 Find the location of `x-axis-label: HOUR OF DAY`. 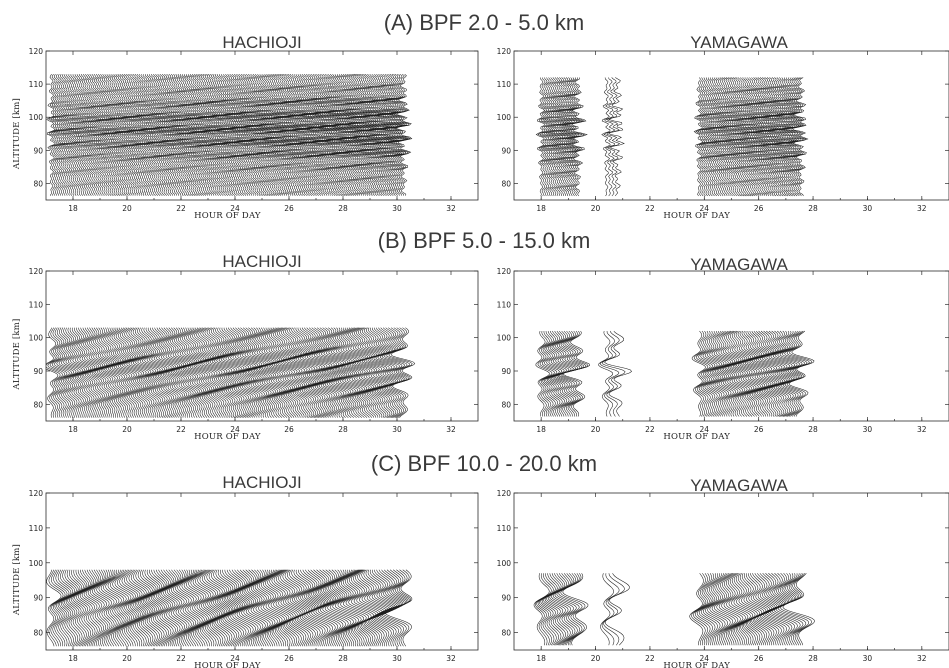

x-axis-label: HOUR OF DAY is located at coordinates (227, 664).